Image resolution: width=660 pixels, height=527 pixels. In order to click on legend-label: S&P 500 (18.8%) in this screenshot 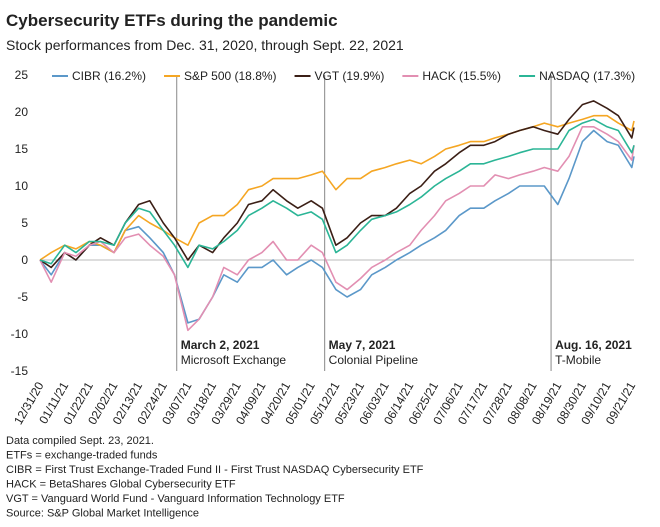, I will do `click(230, 76)`.